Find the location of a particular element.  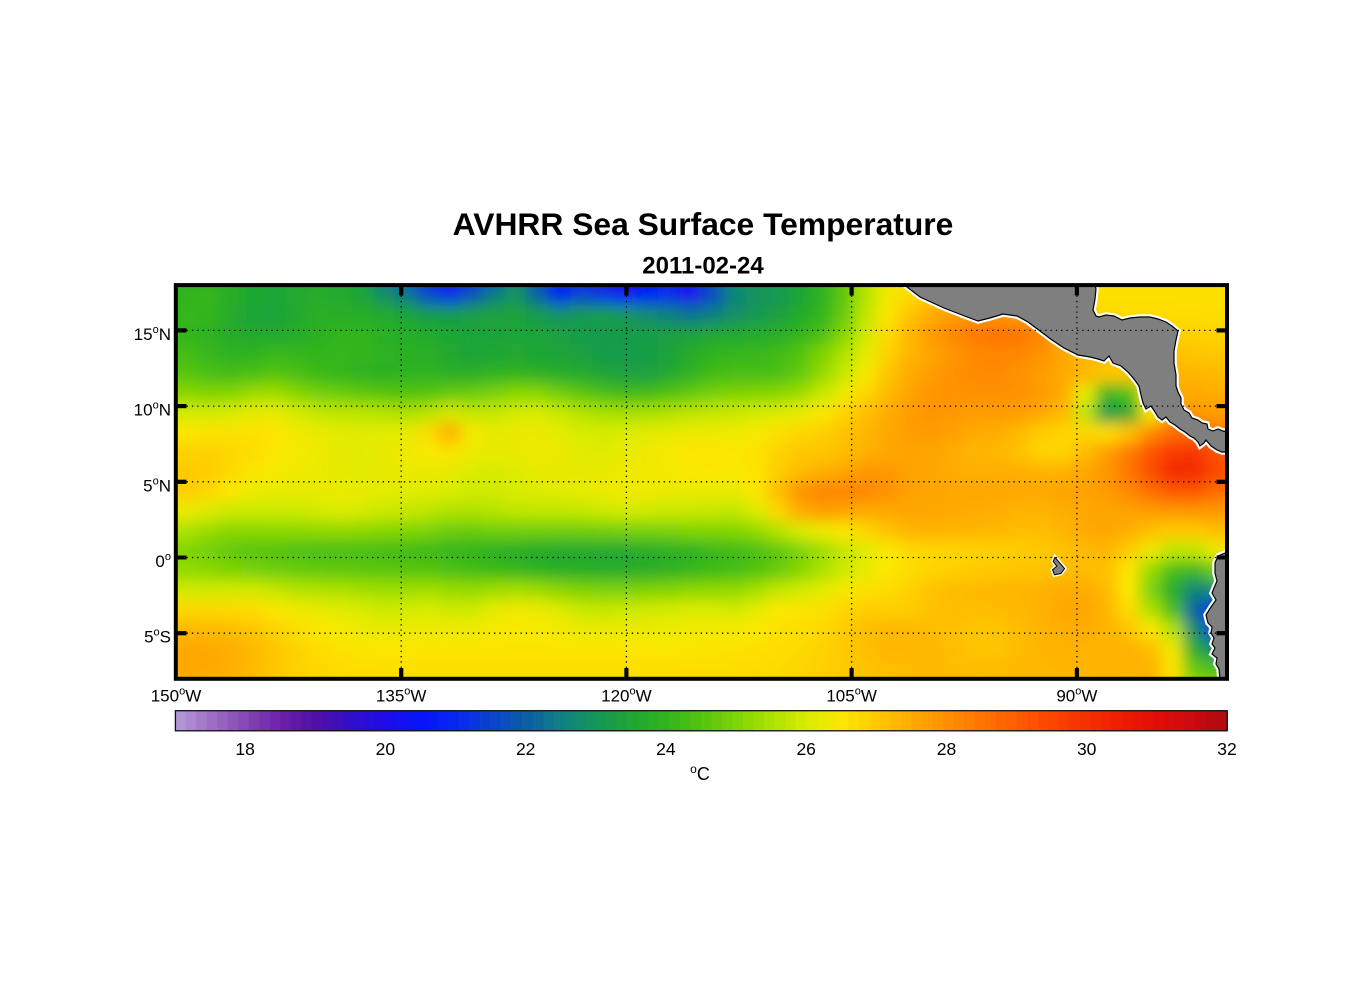

svg-text: 18 is located at coordinates (244, 749).